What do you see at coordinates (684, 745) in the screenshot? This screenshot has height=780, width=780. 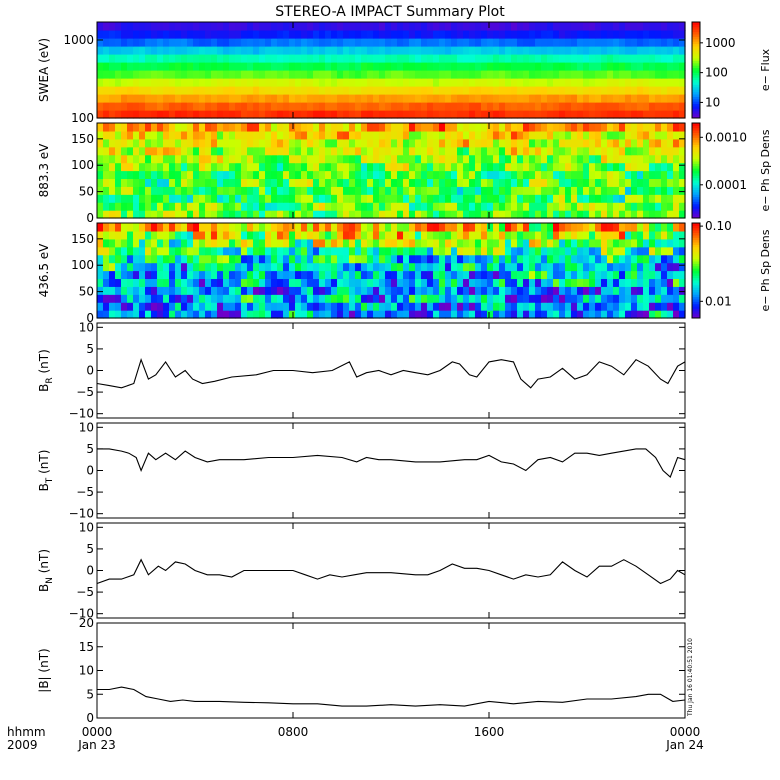 I see `date-tick-label: Jan 24` at bounding box center [684, 745].